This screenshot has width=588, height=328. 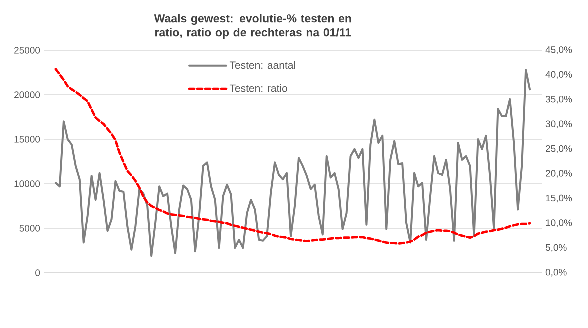 What do you see at coordinates (27, 95) in the screenshot?
I see `y-tick-label: 20000` at bounding box center [27, 95].